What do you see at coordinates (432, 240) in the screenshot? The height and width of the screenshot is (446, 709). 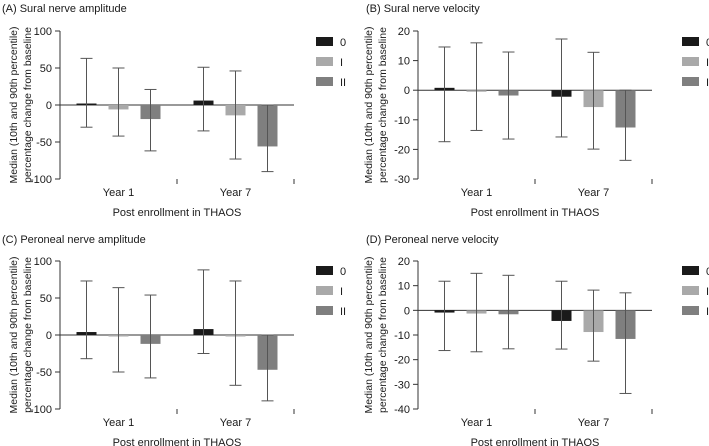 I see `chart-title: (D) Peroneal nerve velocity` at bounding box center [432, 240].